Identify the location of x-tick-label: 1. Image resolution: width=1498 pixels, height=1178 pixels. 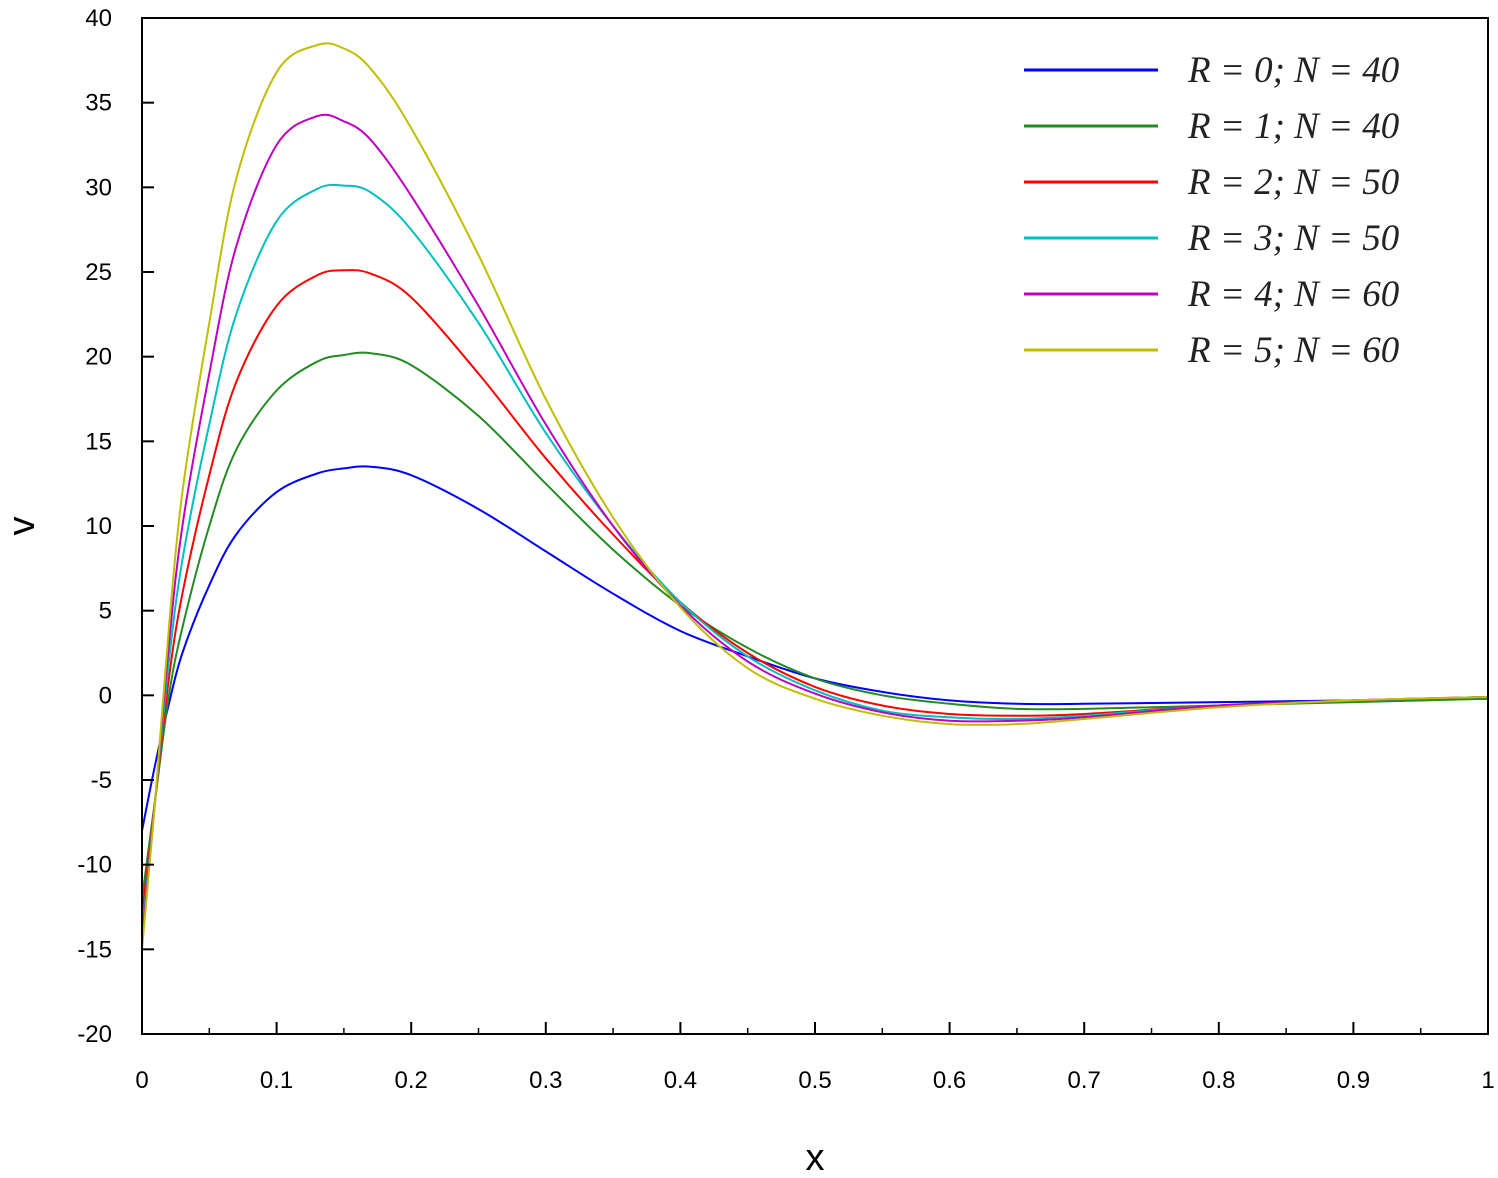
(1487, 1080).